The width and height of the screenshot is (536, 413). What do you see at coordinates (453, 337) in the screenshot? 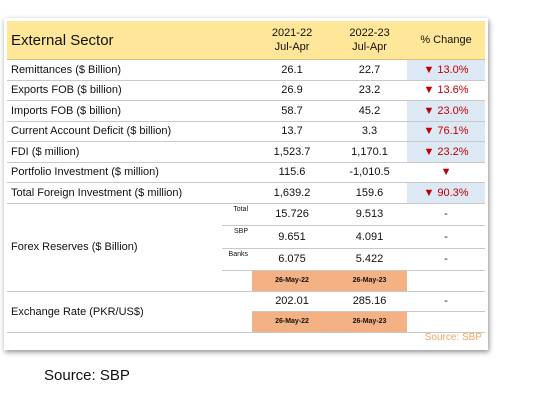
I see `card-source: Source: SBP` at bounding box center [453, 337].